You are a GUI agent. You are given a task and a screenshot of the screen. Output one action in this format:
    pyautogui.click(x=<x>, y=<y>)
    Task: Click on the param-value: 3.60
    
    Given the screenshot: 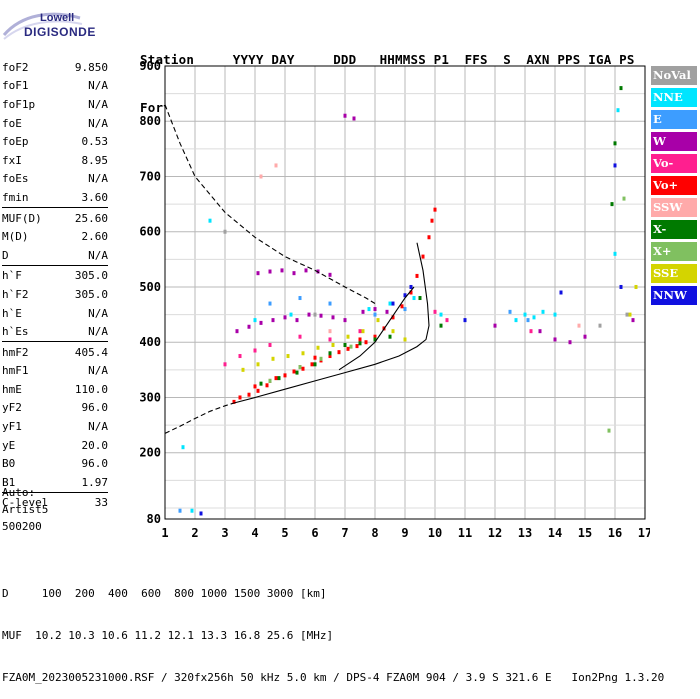 What is the action you would take?
    pyautogui.click(x=95, y=197)
    